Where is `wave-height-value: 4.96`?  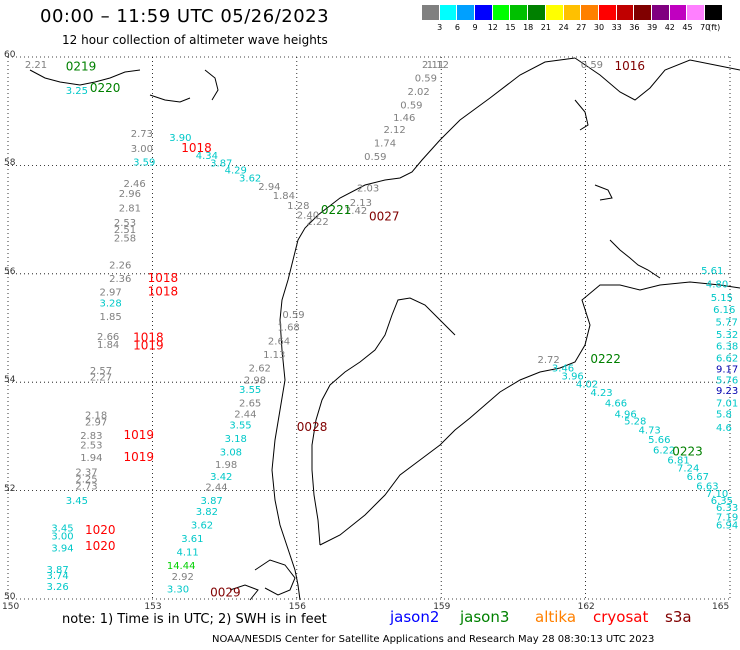
wave-height-value: 4.96 is located at coordinates (625, 414).